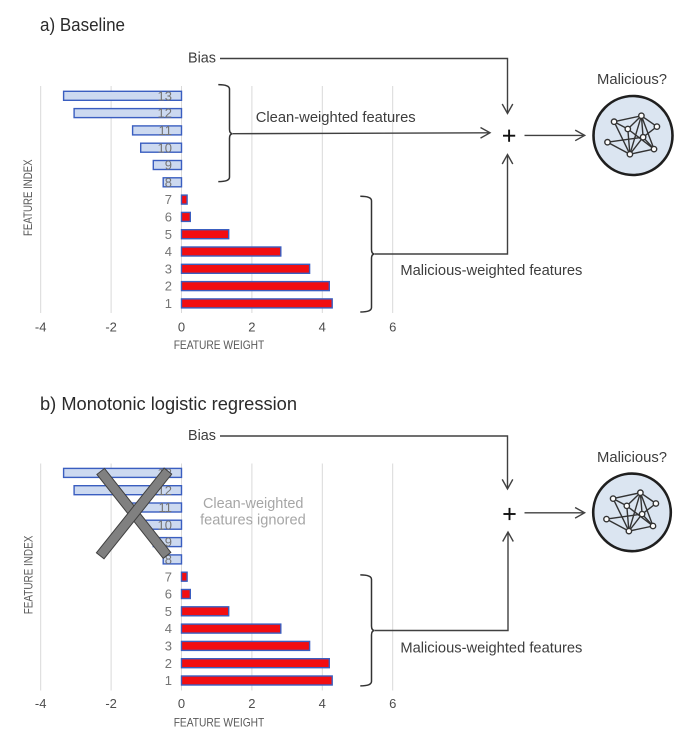 The width and height of the screenshot is (700, 740). I want to click on svg-text:b) Monotonic logistic regressi: b) Monotonic logistic regression, so click(168, 403).